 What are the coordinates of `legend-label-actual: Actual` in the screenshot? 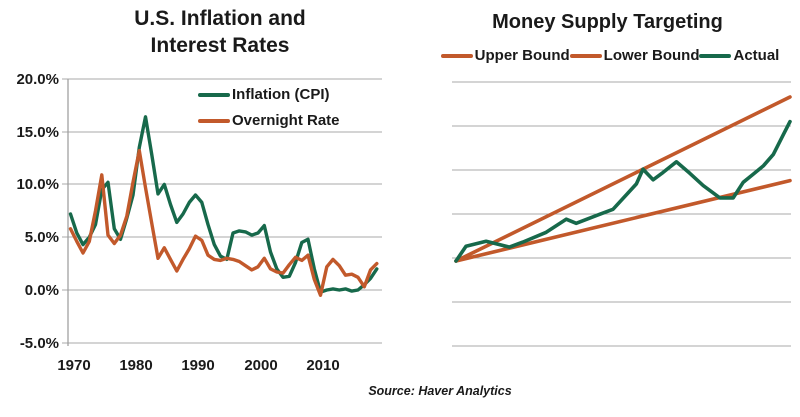 It's located at (756, 55).